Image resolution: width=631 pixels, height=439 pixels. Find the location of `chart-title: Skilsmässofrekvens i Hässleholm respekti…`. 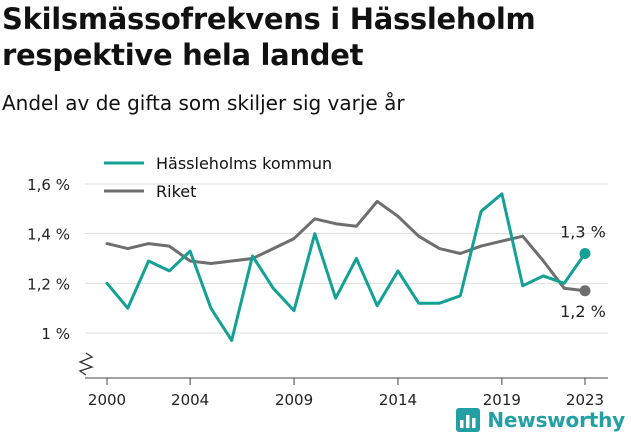

chart-title: Skilsmässofrekvens i Hässleholm respekti… is located at coordinates (269, 37).